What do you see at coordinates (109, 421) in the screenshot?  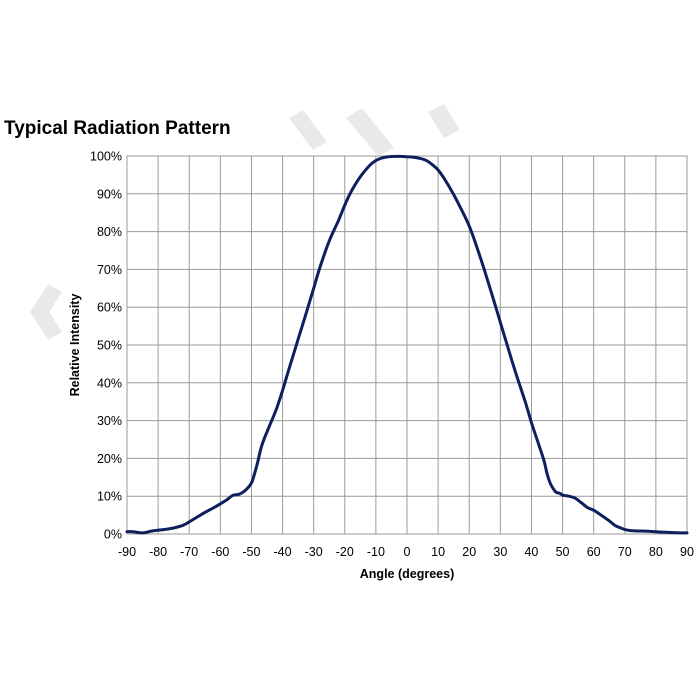 I see `y-tick-label: 30%` at bounding box center [109, 421].